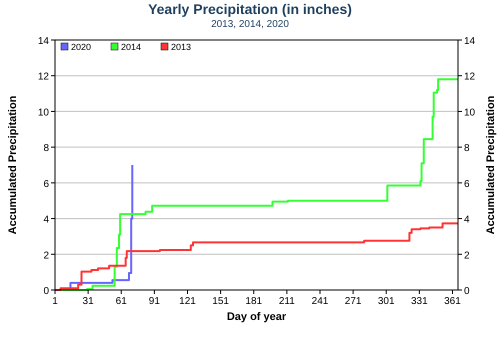 The width and height of the screenshot is (500, 340). What do you see at coordinates (250, 24) in the screenshot?
I see `chart-subtitle: 2013, 2014, 2020` at bounding box center [250, 24].